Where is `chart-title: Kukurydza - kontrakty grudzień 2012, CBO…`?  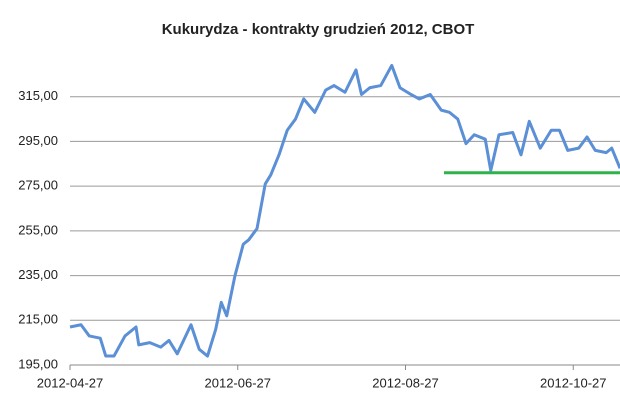 chart-title: Kukurydza - kontrakty grudzień 2012, CBO… is located at coordinates (318, 29).